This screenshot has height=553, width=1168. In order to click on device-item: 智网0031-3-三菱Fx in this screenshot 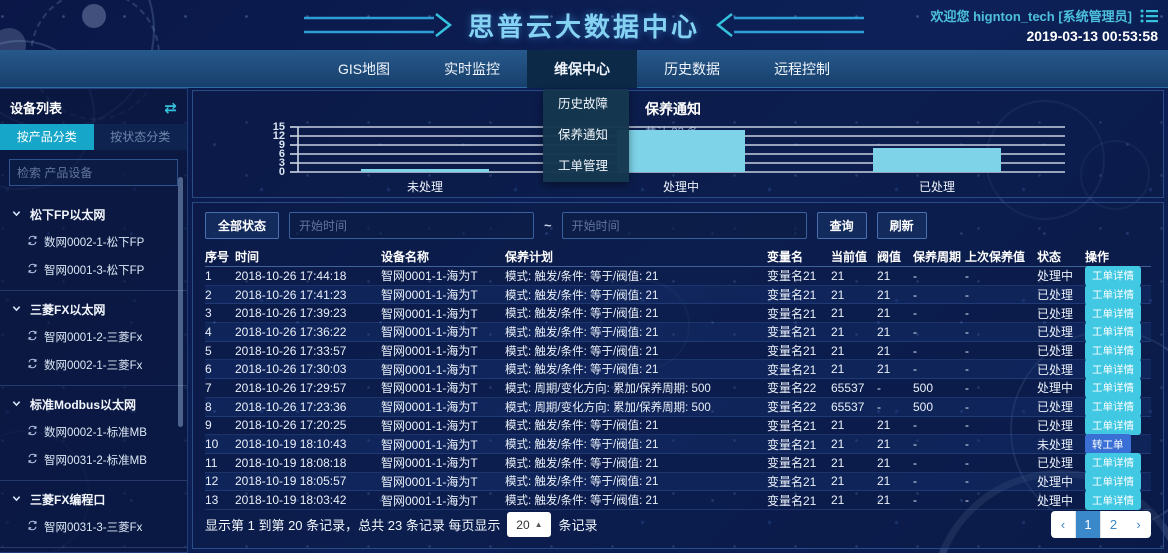, I will do `click(93, 527)`.